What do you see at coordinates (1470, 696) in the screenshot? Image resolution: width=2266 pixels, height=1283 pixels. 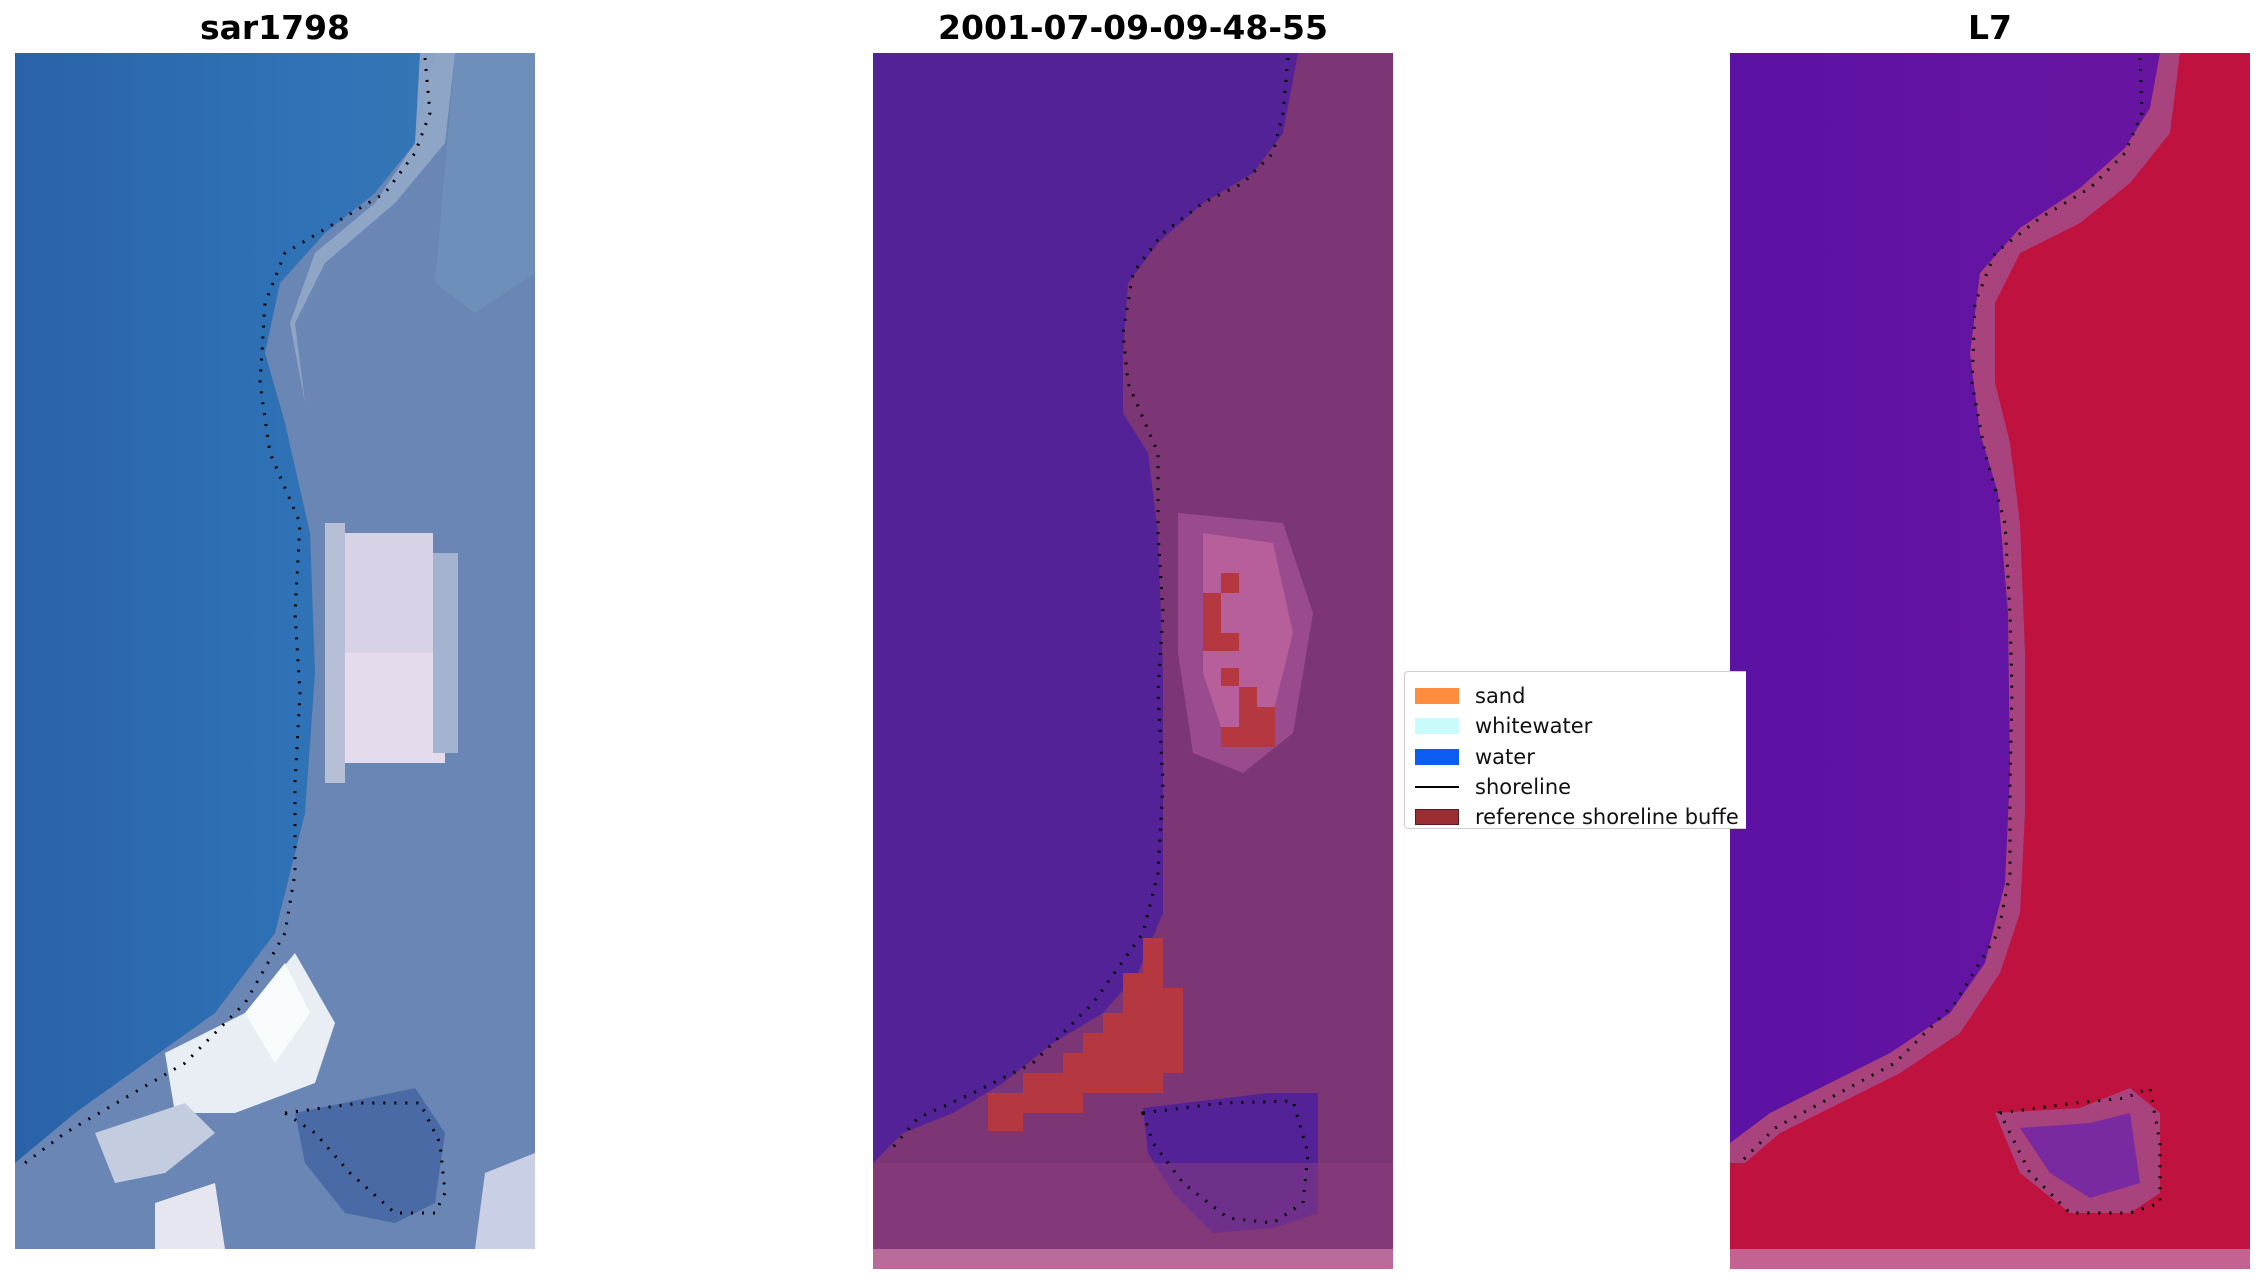 I see `legend-item-sand: sand` at bounding box center [1470, 696].